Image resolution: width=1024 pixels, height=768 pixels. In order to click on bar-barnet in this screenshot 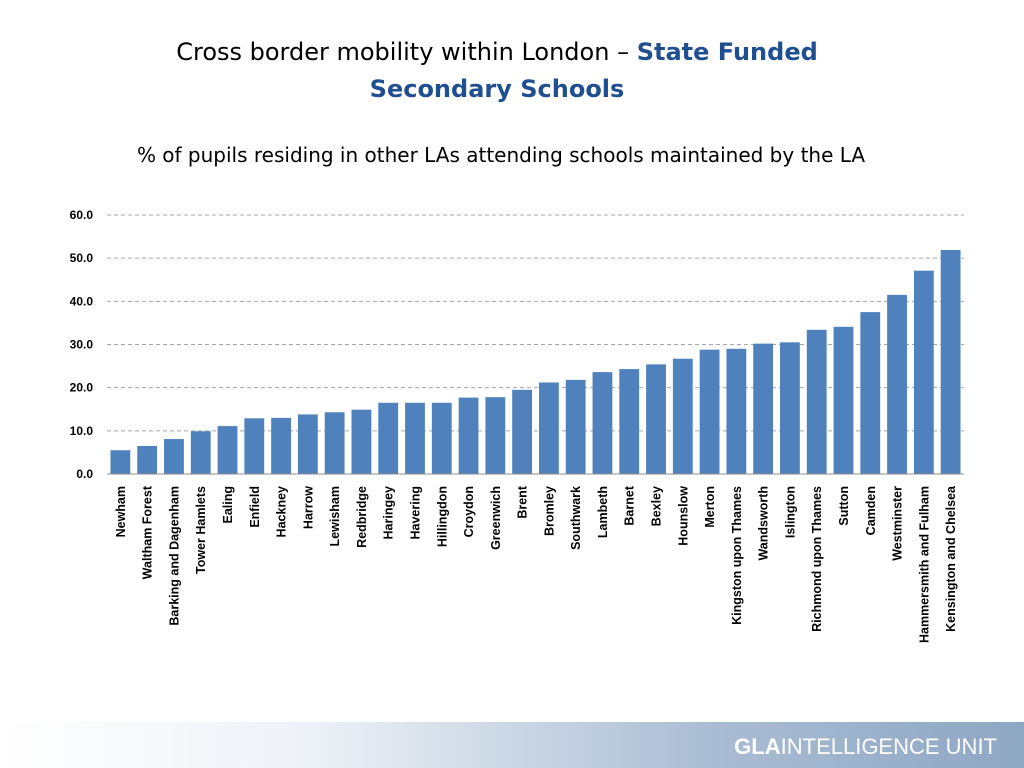, I will do `click(629, 421)`.